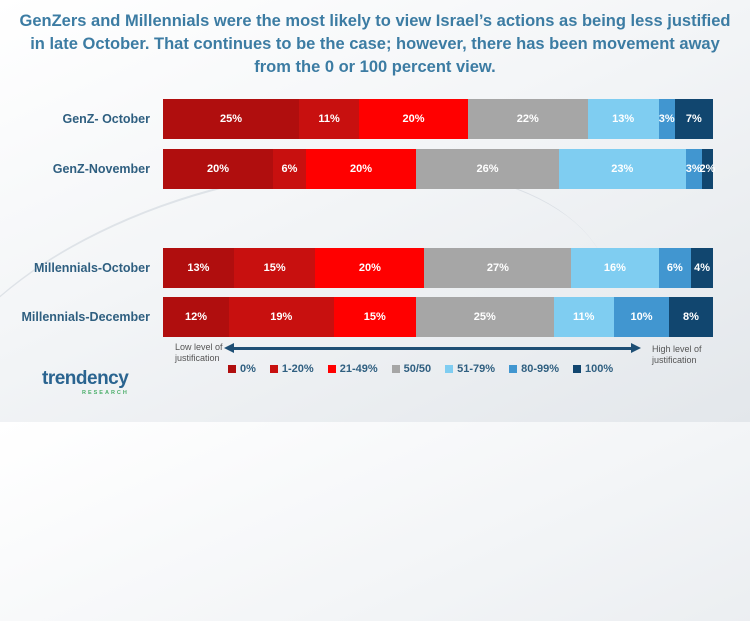 The width and height of the screenshot is (750, 621). I want to click on data-label: 7%, so click(693, 119).